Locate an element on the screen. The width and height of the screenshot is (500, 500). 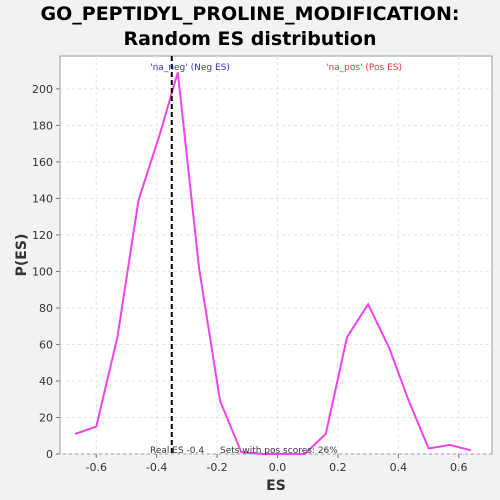
y-tick-label: 0 is located at coordinates (49, 454).